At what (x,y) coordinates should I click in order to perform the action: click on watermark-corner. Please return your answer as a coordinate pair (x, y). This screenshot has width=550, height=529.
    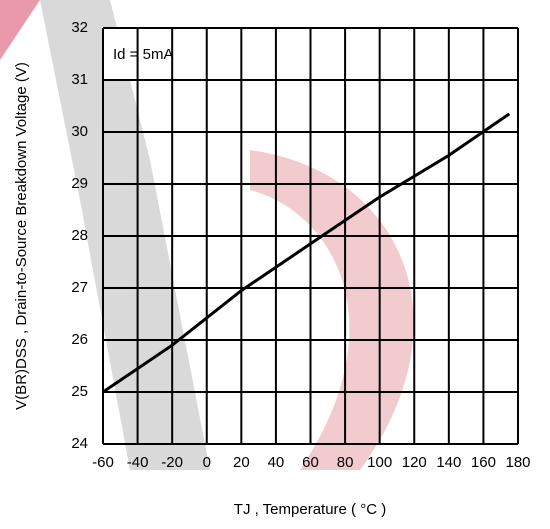
    Looking at the image, I should click on (20, 30).